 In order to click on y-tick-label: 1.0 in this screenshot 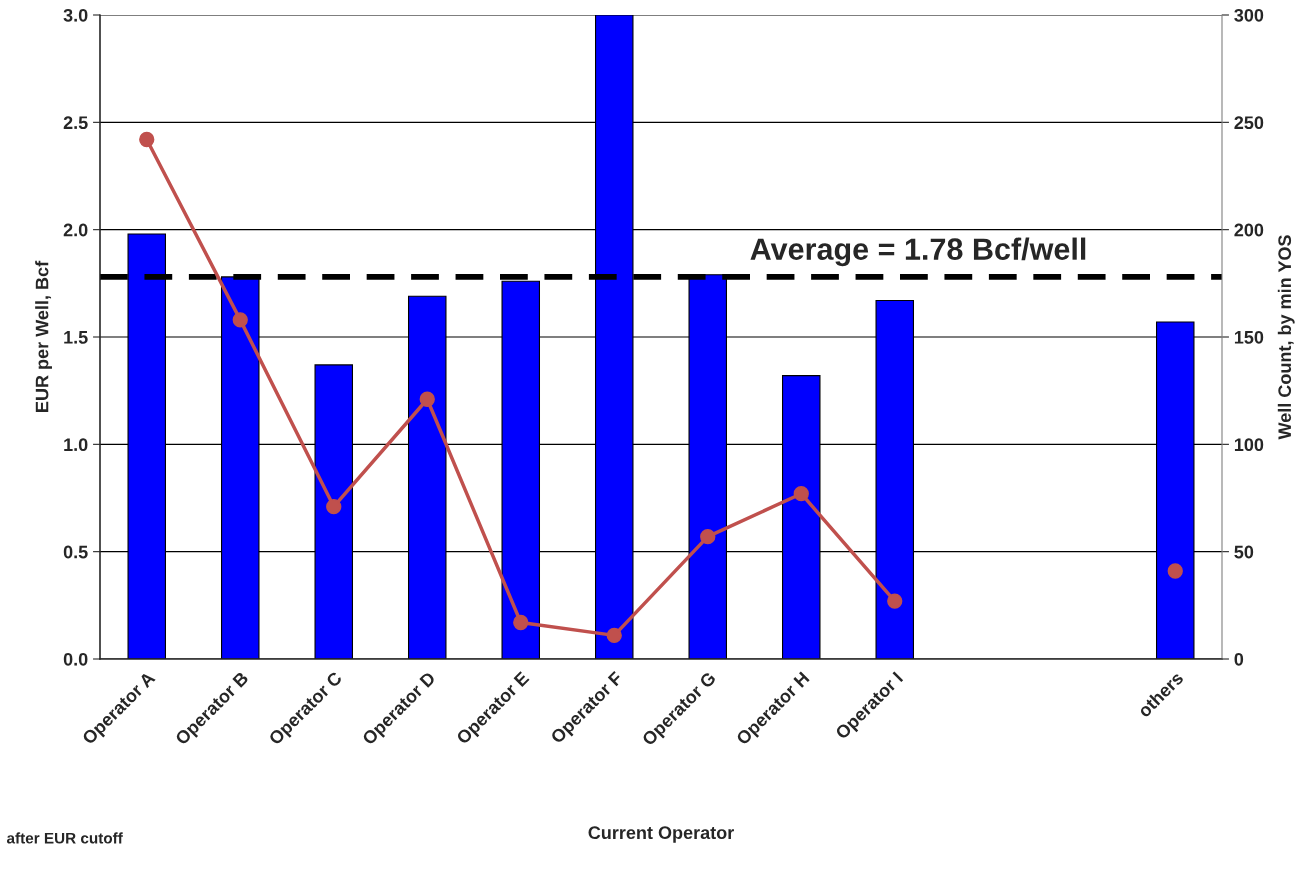, I will do `click(76, 445)`.